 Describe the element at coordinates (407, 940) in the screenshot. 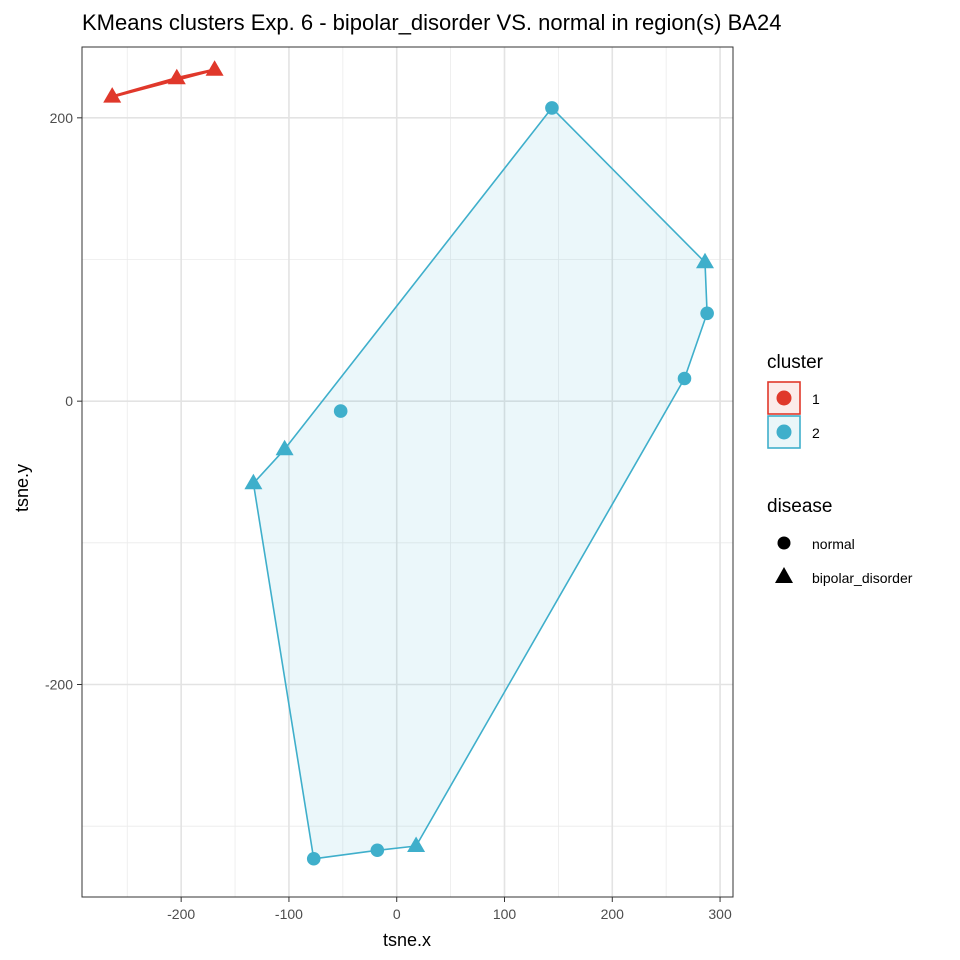

I see `x-axis-title: tsne.x` at that location.